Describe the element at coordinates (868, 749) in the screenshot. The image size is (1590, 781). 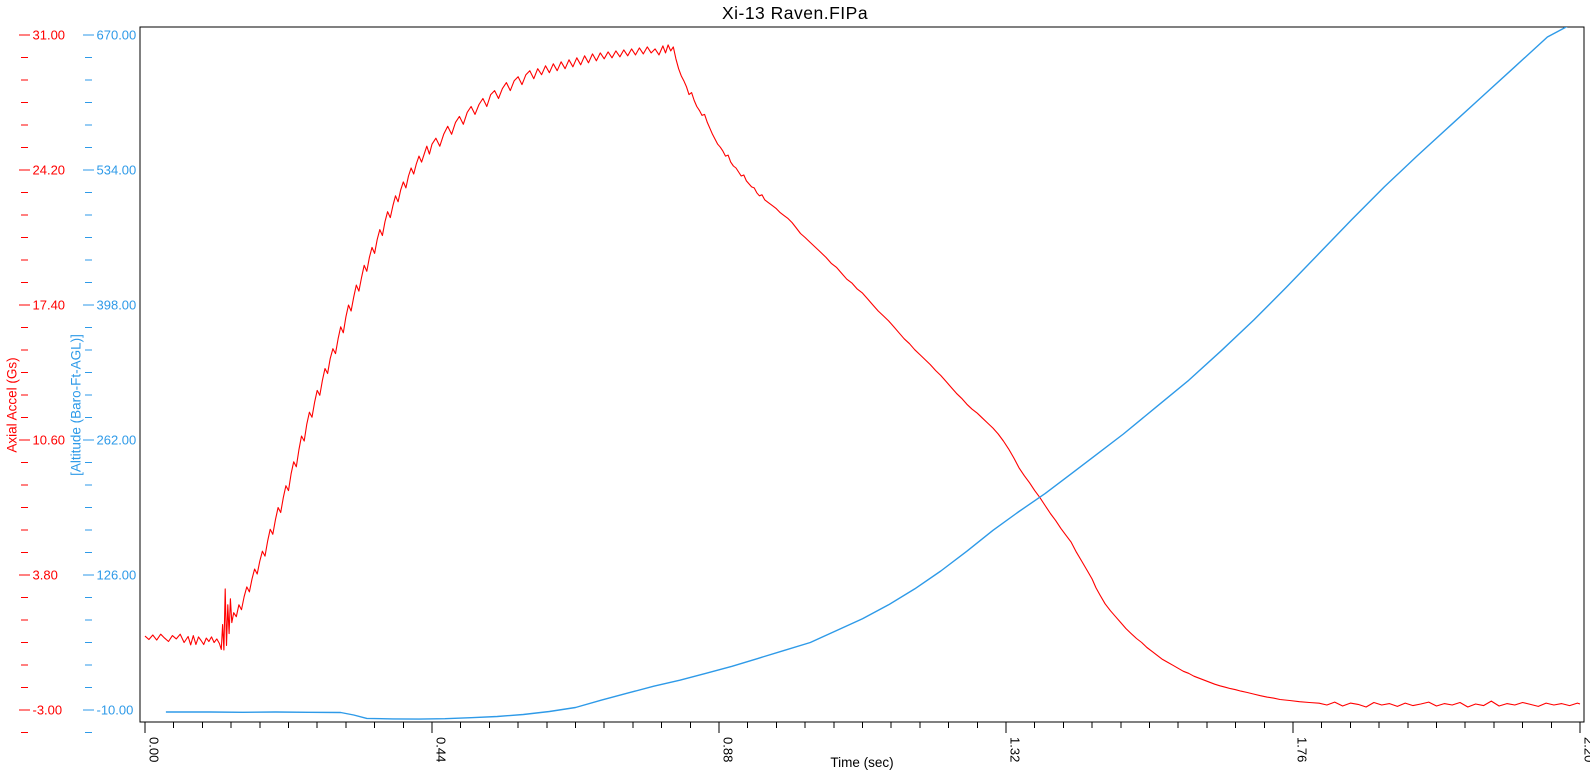
I see `x-axis-tick-labels: 0.00 0.44 0.88 1.32 1.76 2.20` at that location.